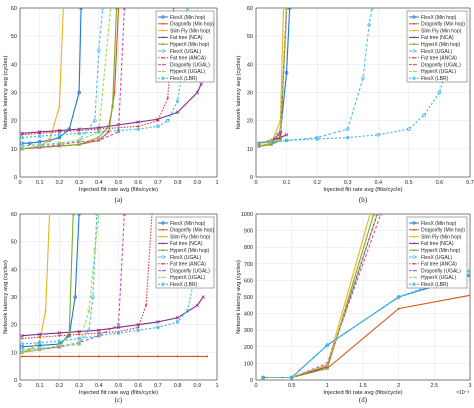 This screenshot has height=408, width=474. Describe the element at coordinates (250, 65) in the screenshot. I see `y-tick-label: 40` at that location.